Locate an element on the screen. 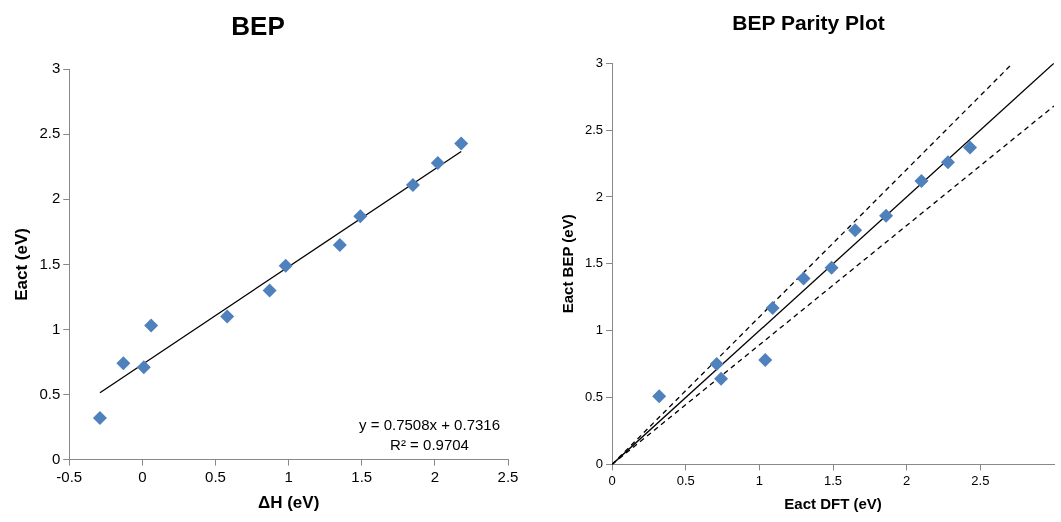 The width and height of the screenshot is (1061, 522). y-axis-title: Eact BEP (eV) is located at coordinates (568, 264).